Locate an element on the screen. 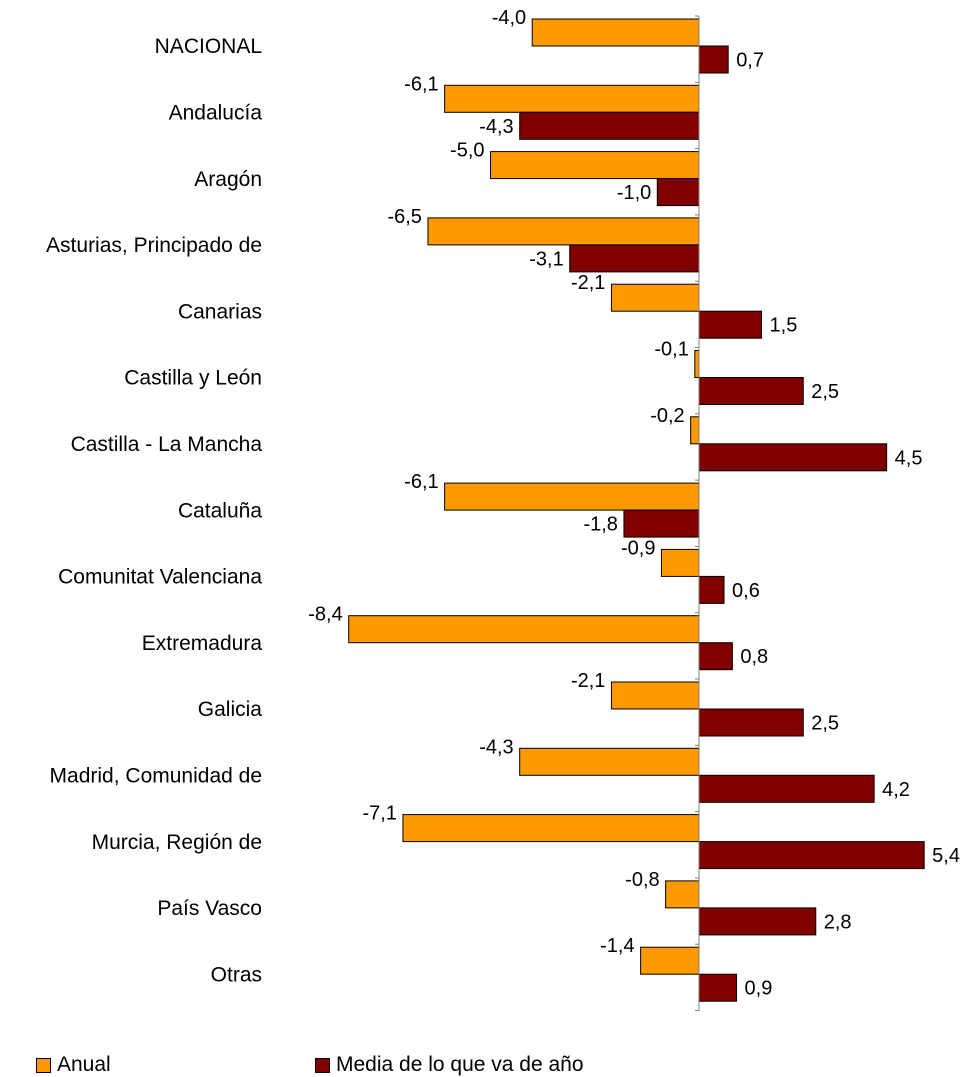  data-label: 4,2 is located at coordinates (896, 790).